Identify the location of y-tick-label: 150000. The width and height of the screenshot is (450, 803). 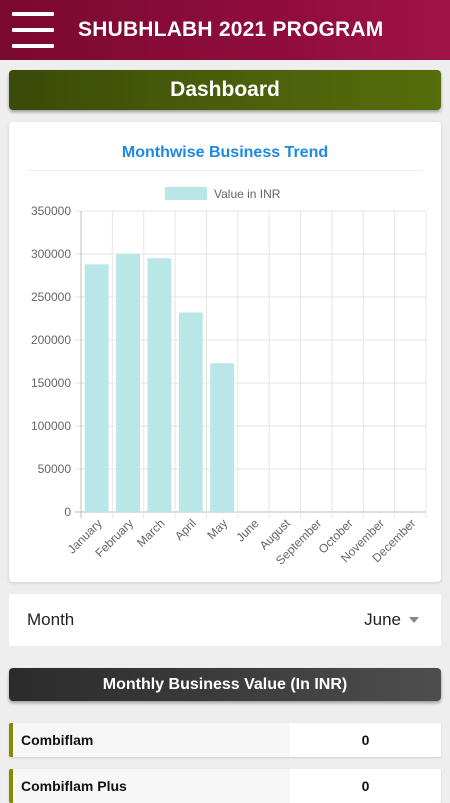
(51, 383).